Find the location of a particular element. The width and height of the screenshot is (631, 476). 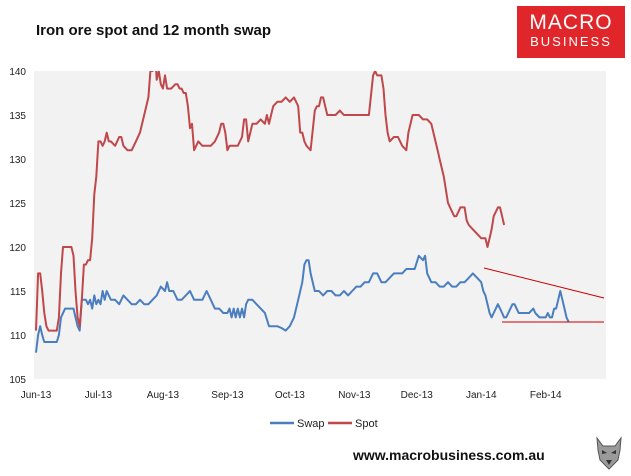

x-tick-label: Dec-13 is located at coordinates (417, 395).